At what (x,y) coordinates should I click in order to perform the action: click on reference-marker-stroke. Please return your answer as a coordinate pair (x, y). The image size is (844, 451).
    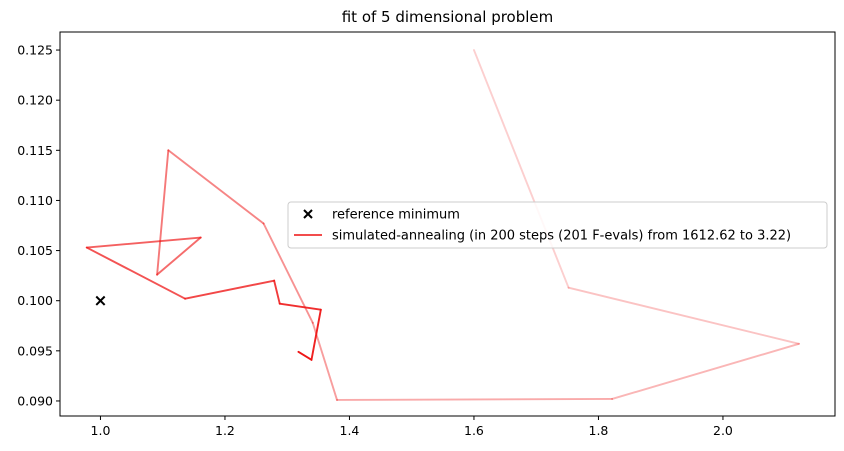
    Looking at the image, I should click on (100, 300).